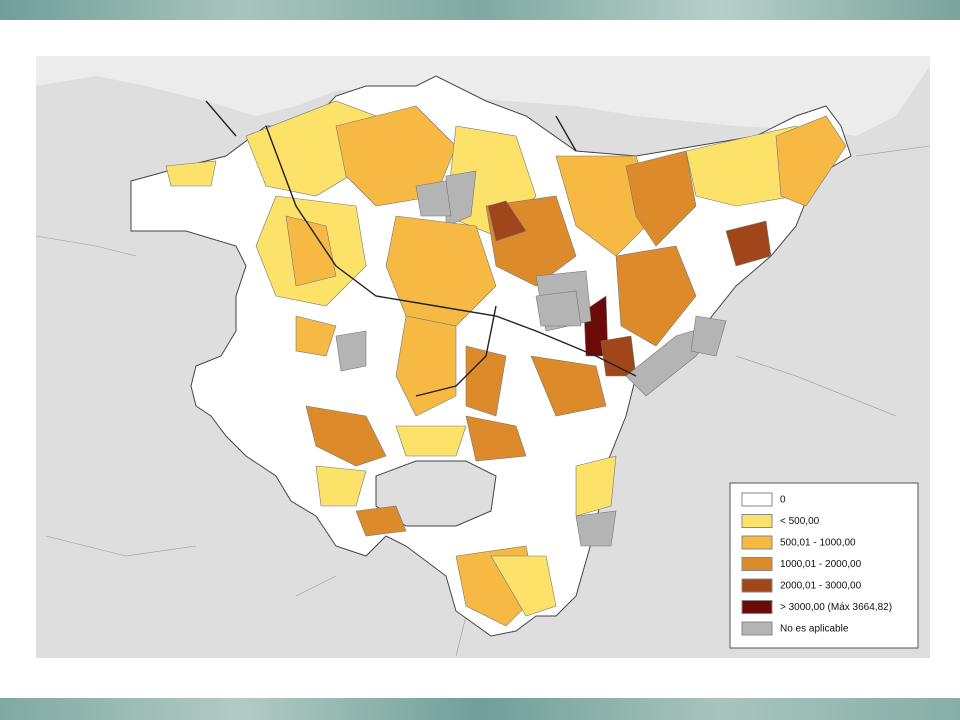 The width and height of the screenshot is (960, 720). What do you see at coordinates (836, 607) in the screenshot?
I see `legend-label: > 3000,00 (Máx 3664,82)` at bounding box center [836, 607].